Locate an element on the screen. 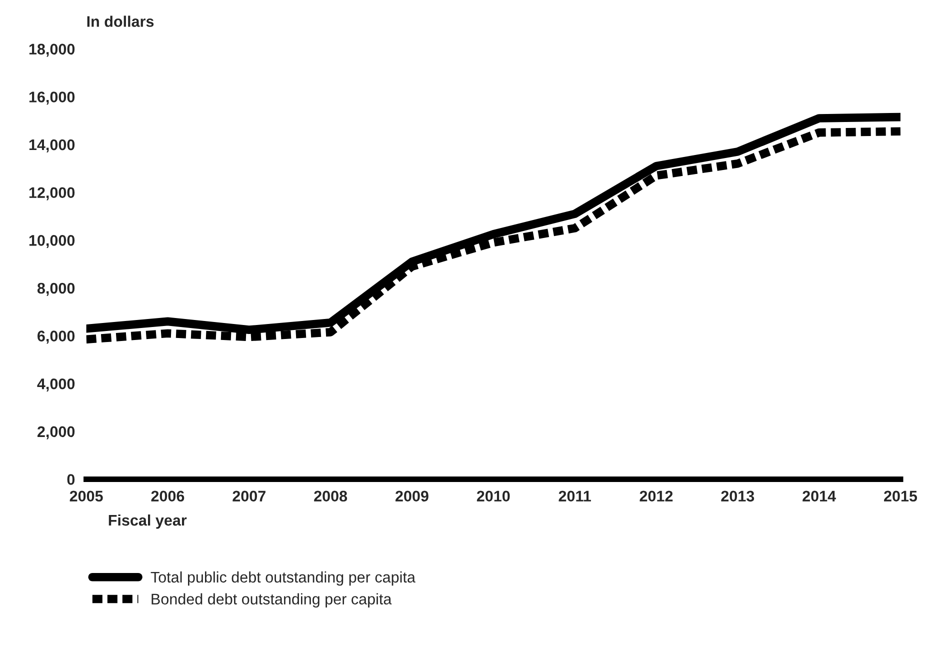  x-tick-label: 2010 is located at coordinates (493, 496).